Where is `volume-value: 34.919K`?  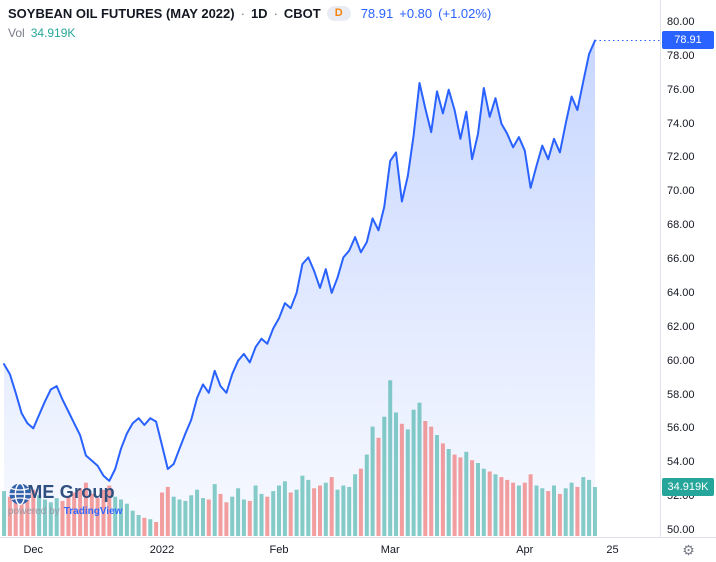
volume-value: 34.919K is located at coordinates (53, 33).